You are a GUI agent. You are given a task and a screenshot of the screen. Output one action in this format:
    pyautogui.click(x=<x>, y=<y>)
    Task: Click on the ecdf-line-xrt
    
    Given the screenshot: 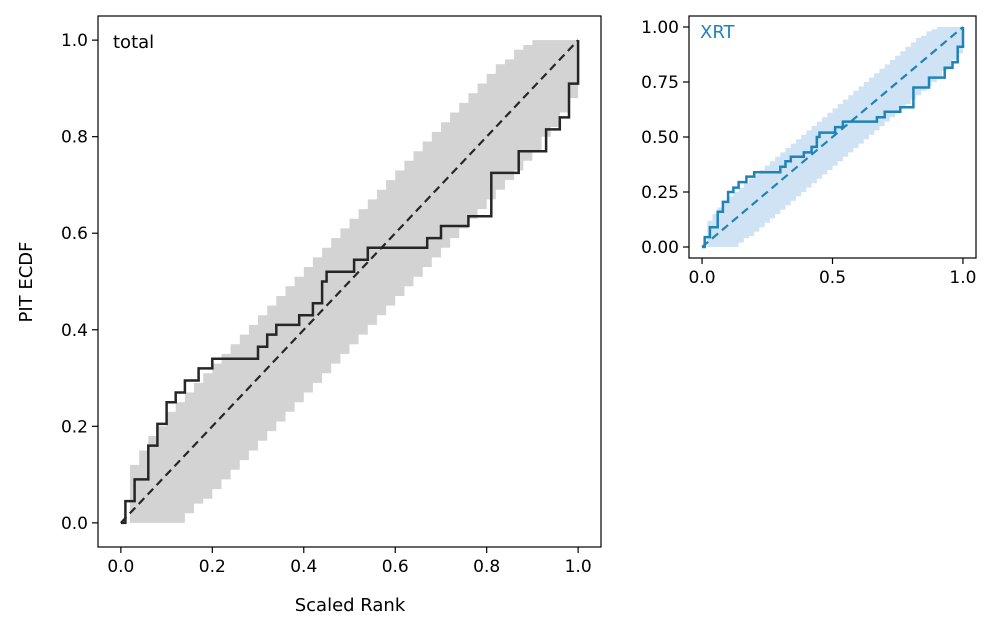 What is the action you would take?
    pyautogui.click(x=833, y=138)
    